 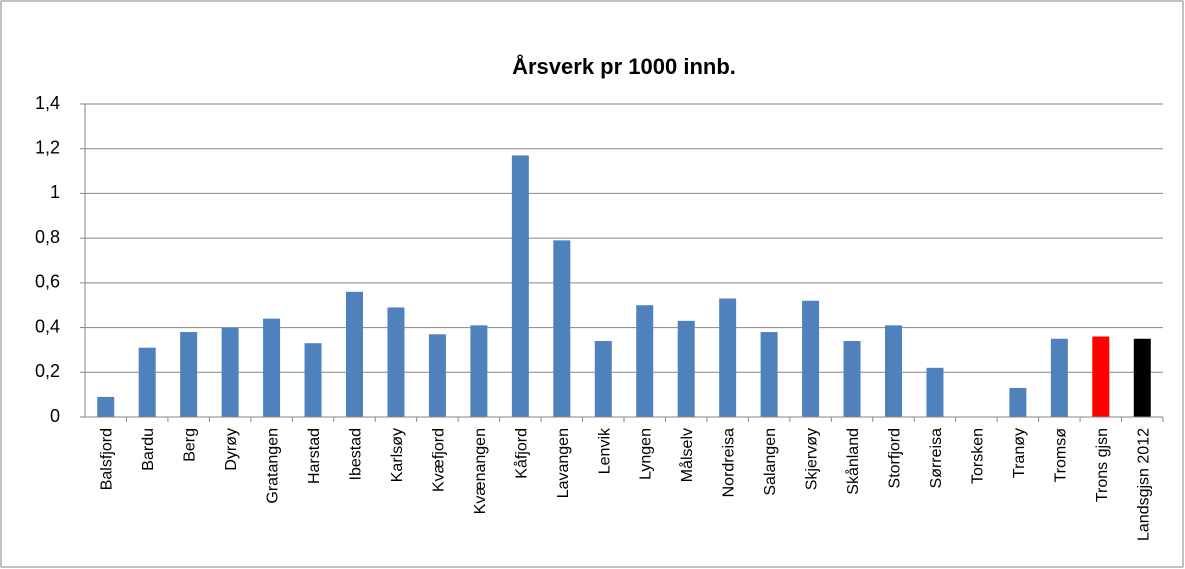 What do you see at coordinates (687, 455) in the screenshot?
I see `x-tick-label: Målselv` at bounding box center [687, 455].